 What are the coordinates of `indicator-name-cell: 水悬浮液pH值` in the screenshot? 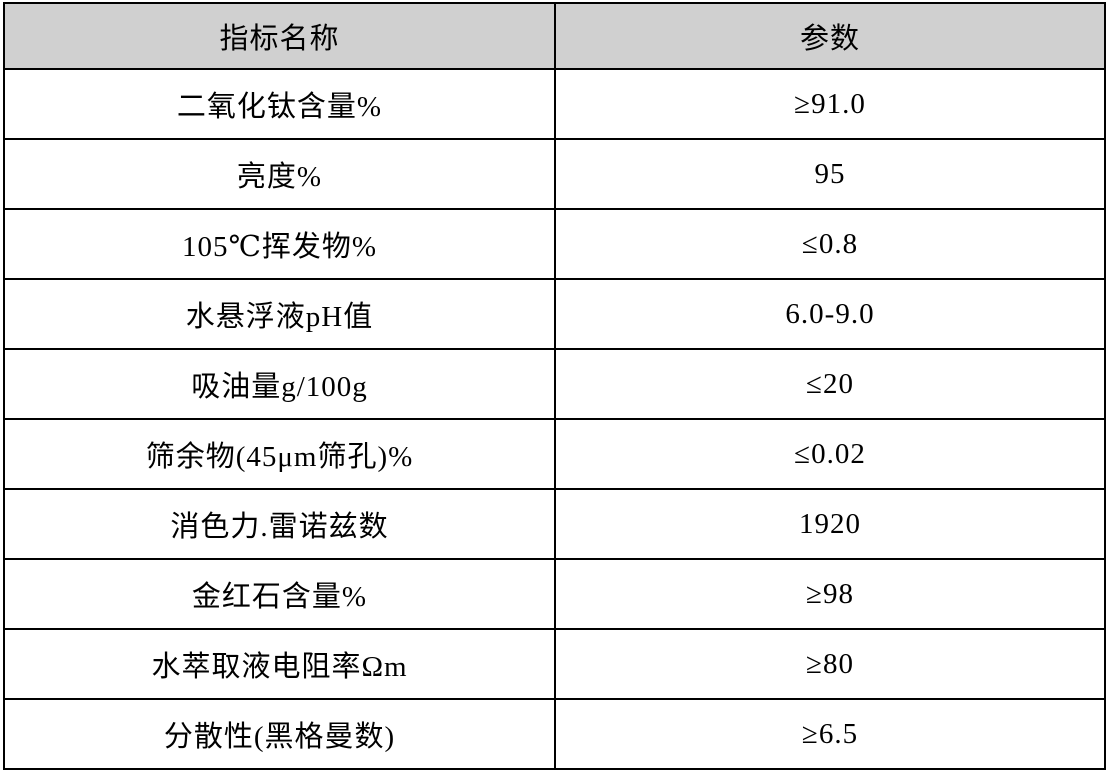 It's located at (279, 314).